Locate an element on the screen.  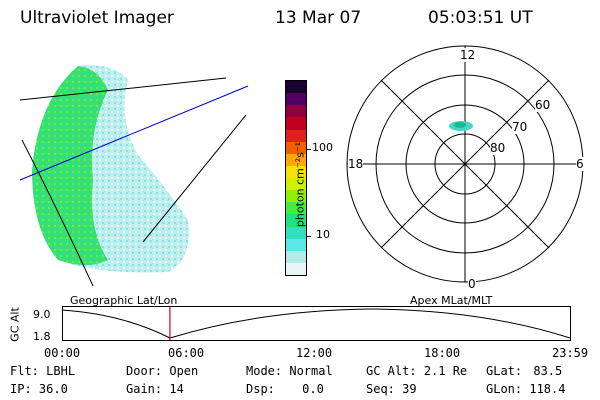
orbit-timeline is located at coordinates (316, 323).